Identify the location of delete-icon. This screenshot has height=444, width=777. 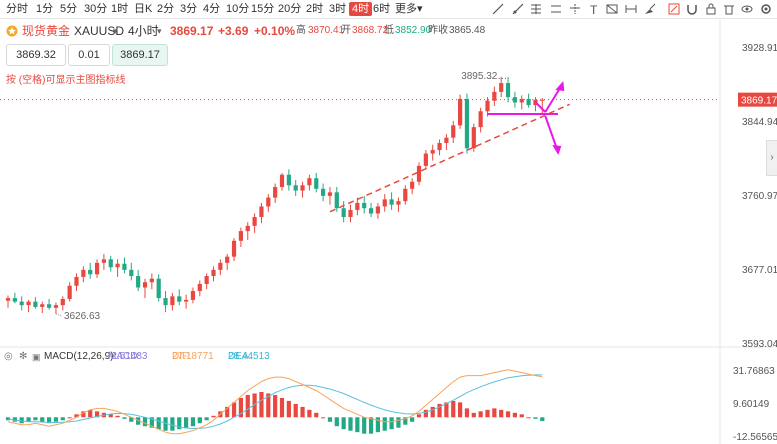
(729, 9).